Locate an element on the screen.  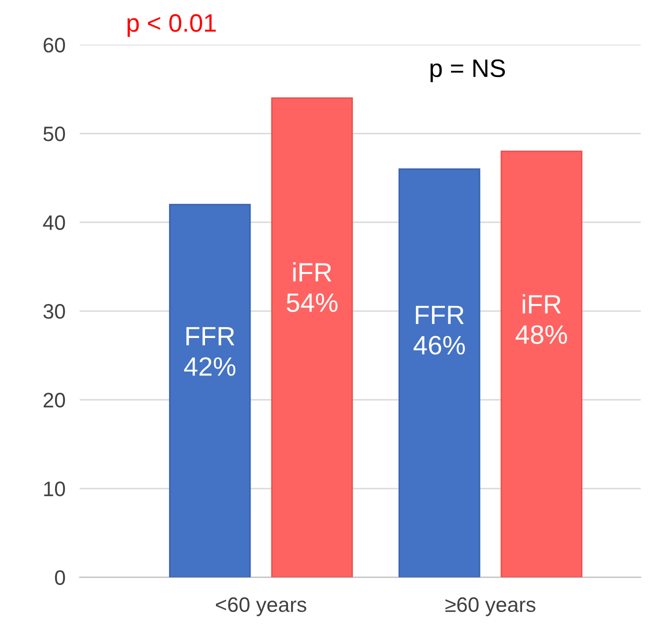
text: FFR is located at coordinates (440, 315).